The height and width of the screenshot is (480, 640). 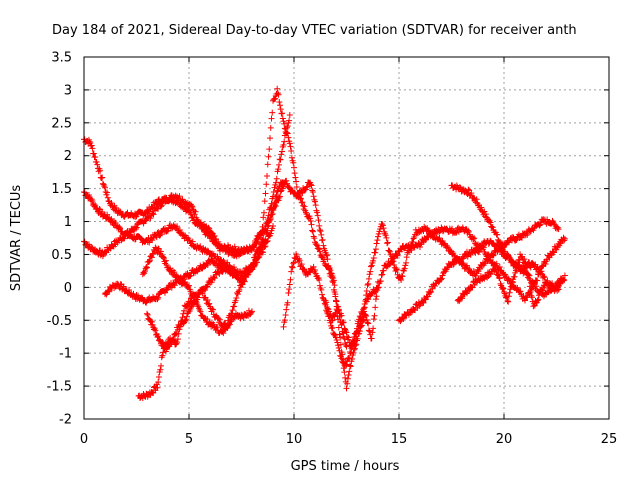 I want to click on y-tick-label: 2.5, so click(x=61, y=123).